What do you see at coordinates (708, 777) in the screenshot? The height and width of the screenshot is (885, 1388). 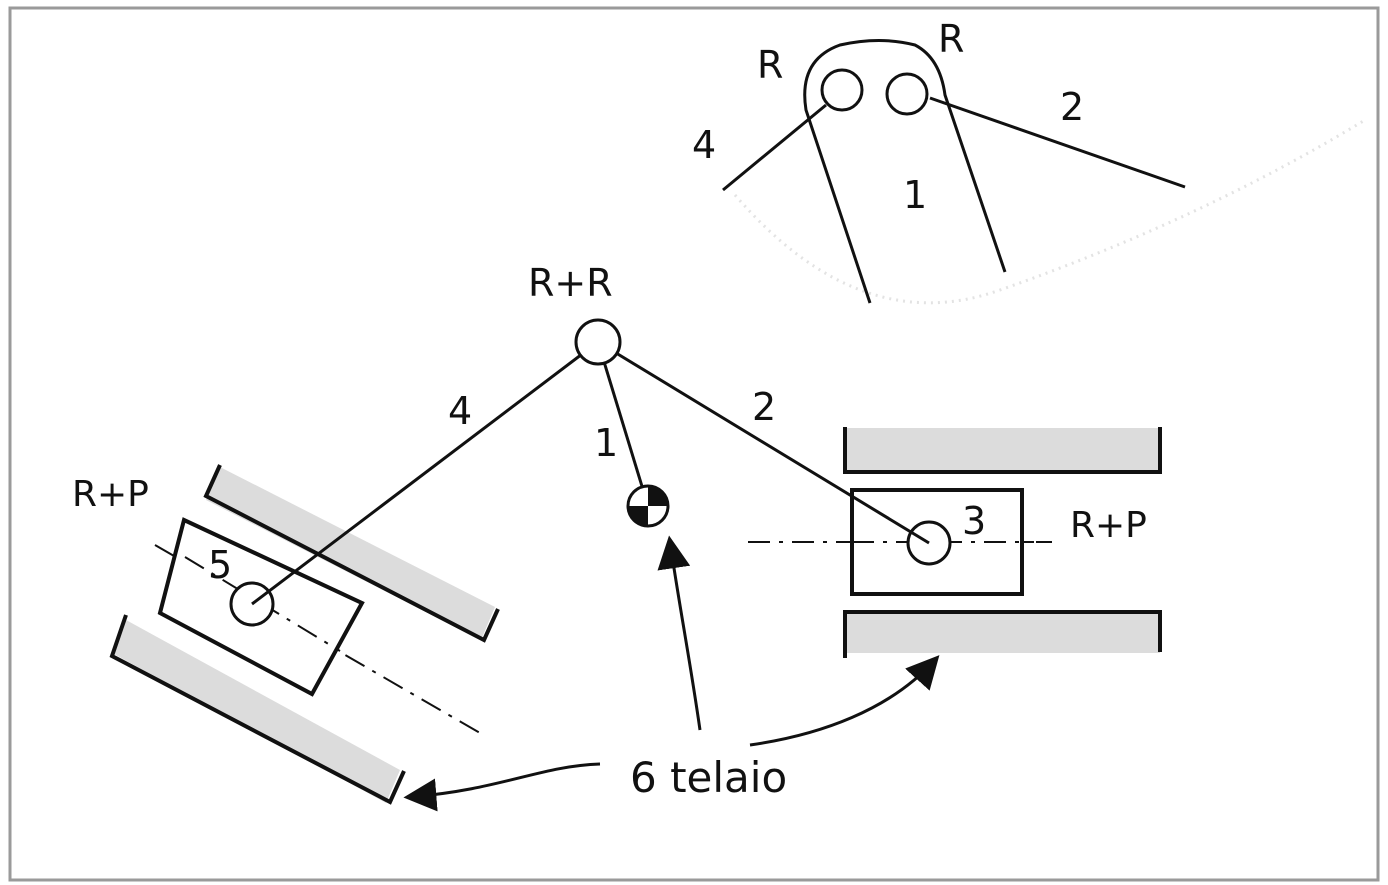 I see `label-frame: 6 telaio` at bounding box center [708, 777].